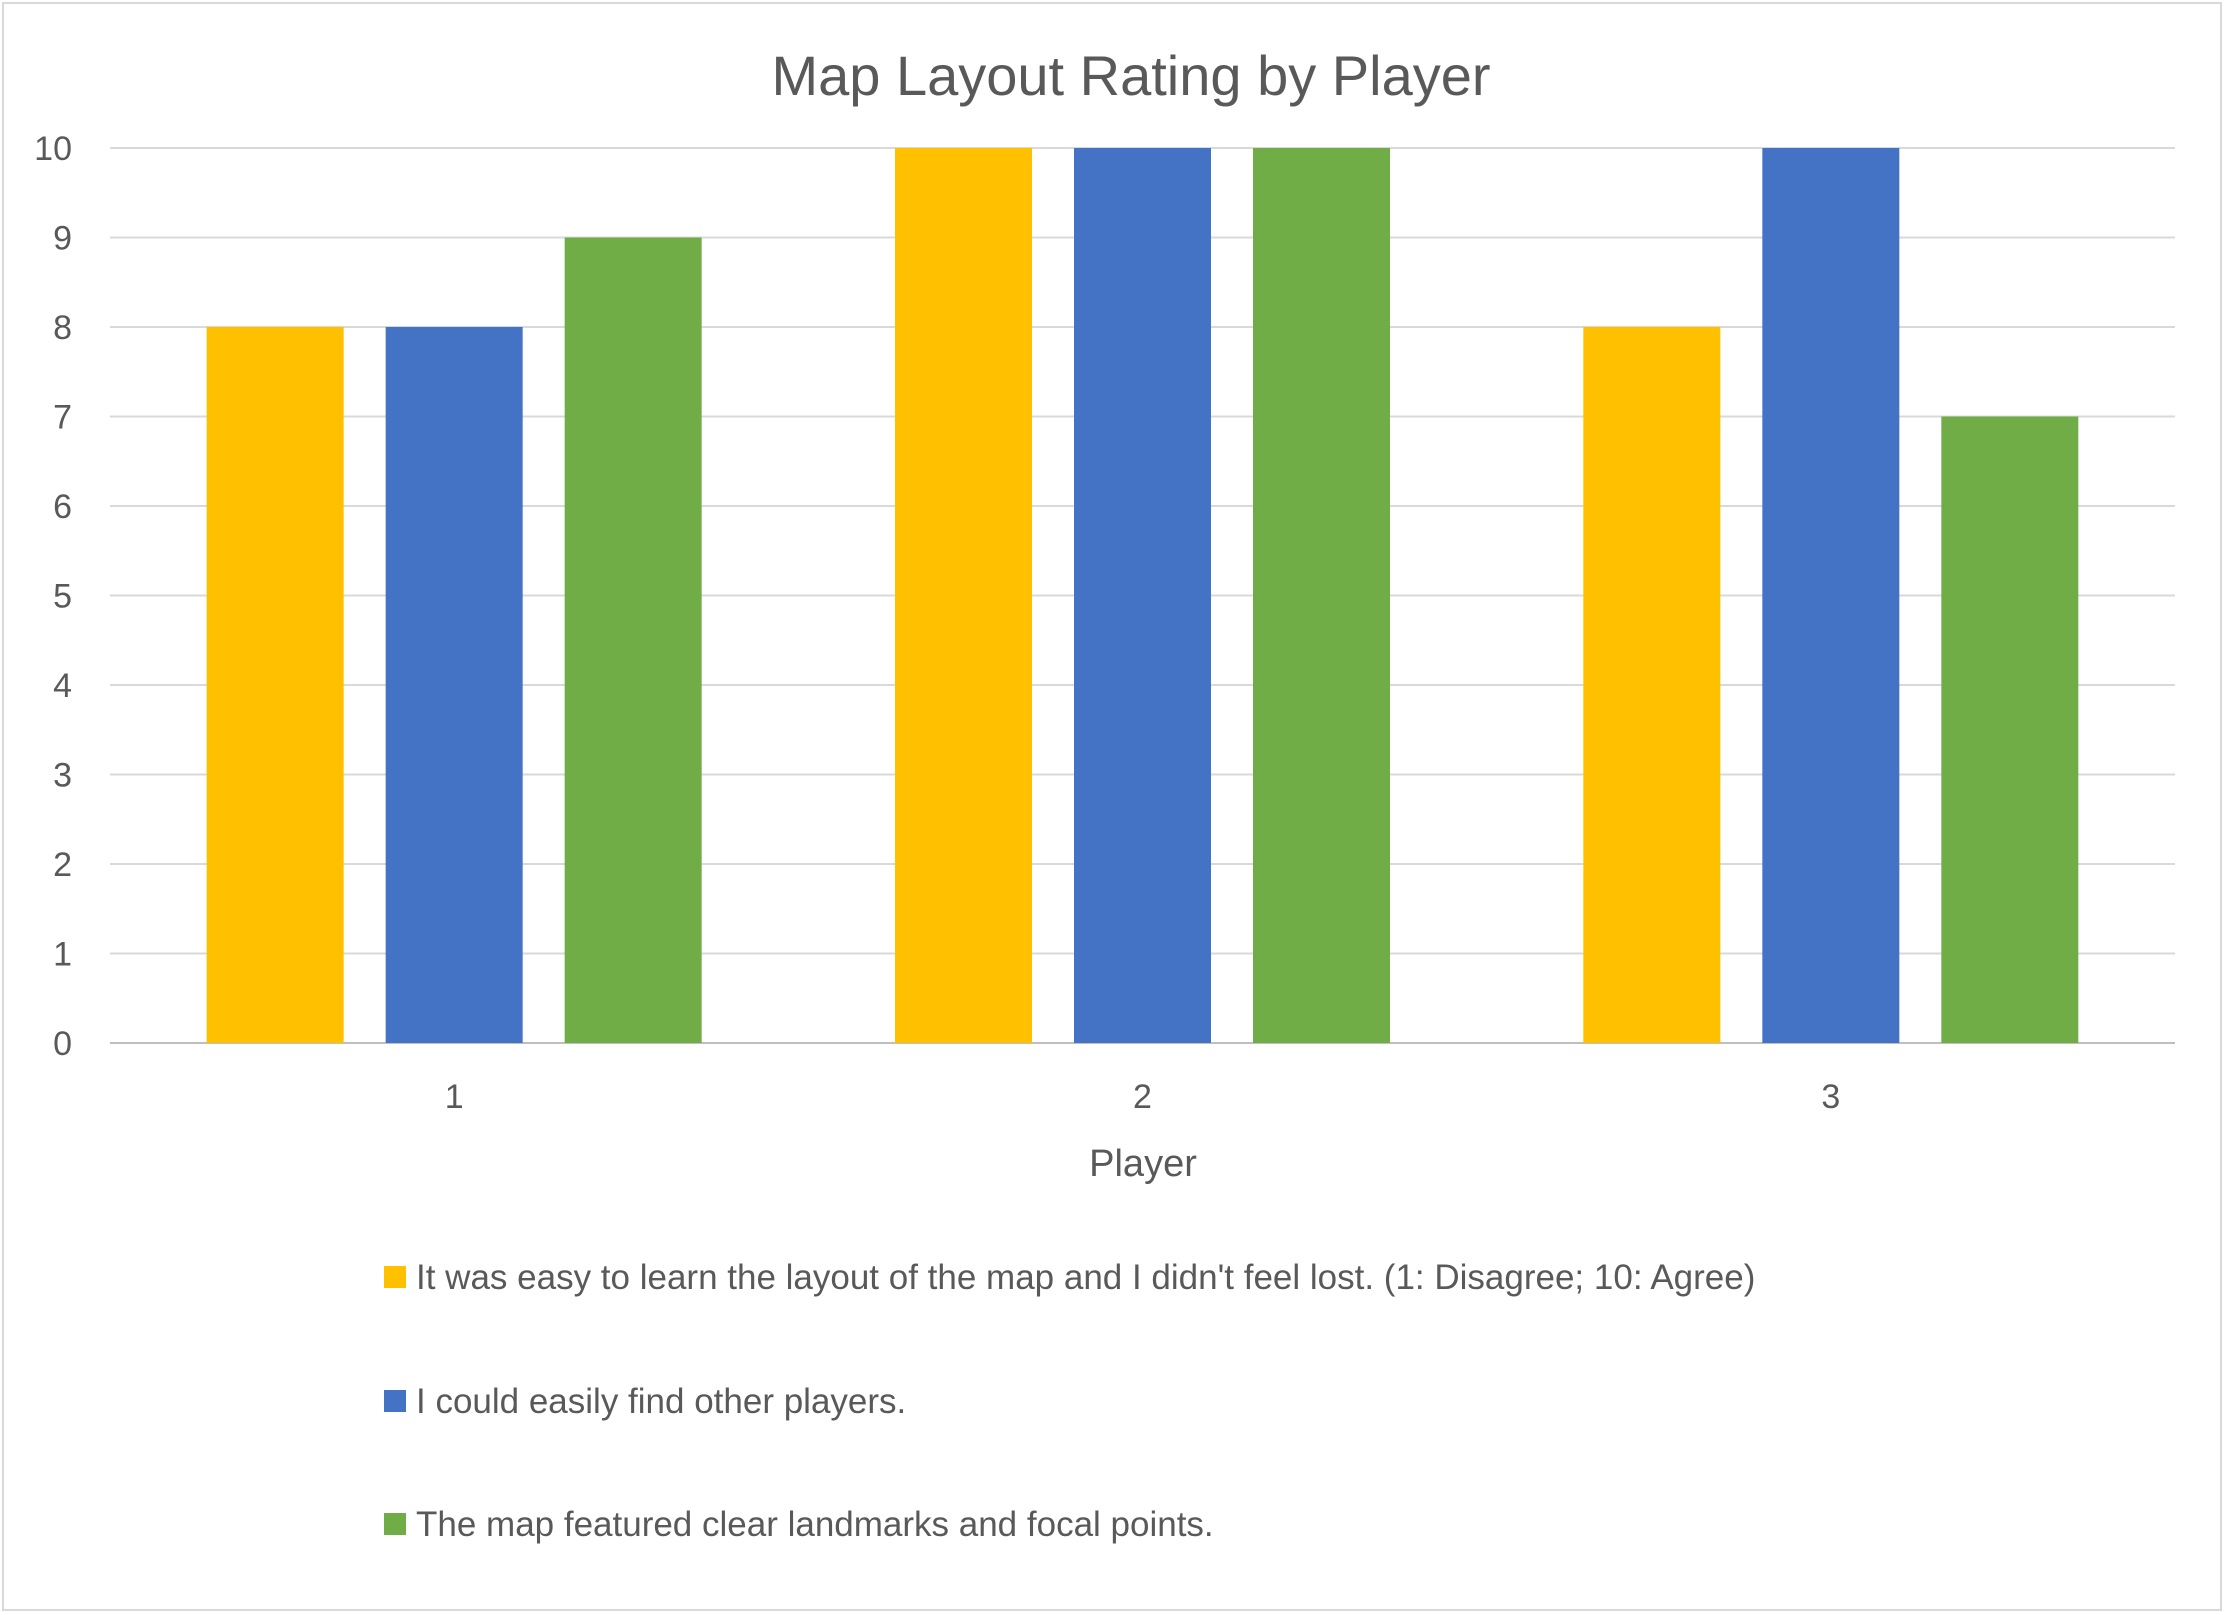 This screenshot has width=2226, height=1615. I want to click on x-axis-ticks: 1 2 3, so click(1143, 1097).